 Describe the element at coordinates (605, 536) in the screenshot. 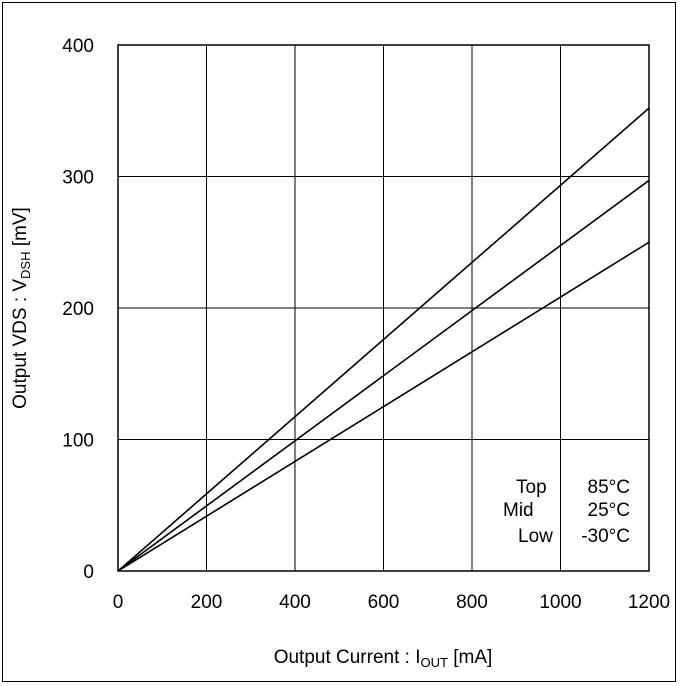

I see `legend-low-temp: -30°C` at that location.